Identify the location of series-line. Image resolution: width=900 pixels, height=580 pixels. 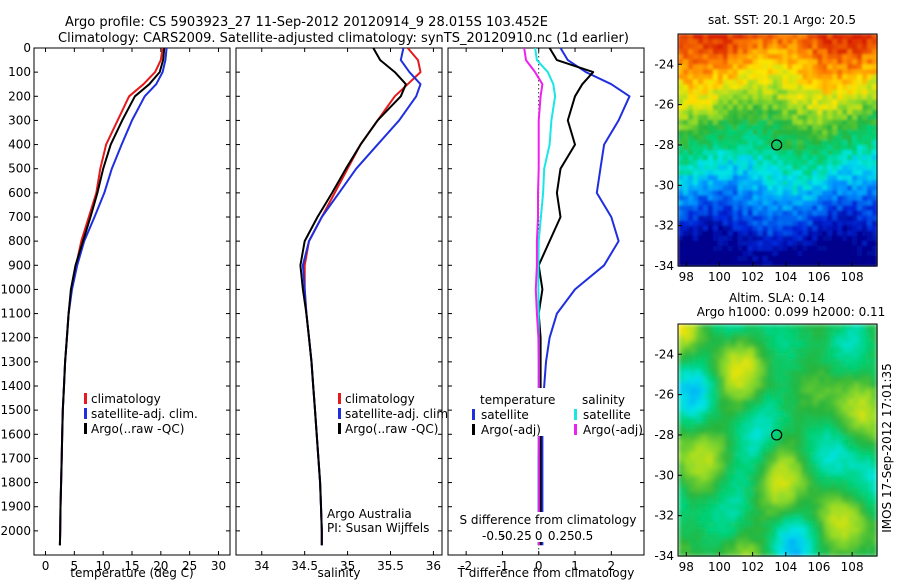
(533, 297).